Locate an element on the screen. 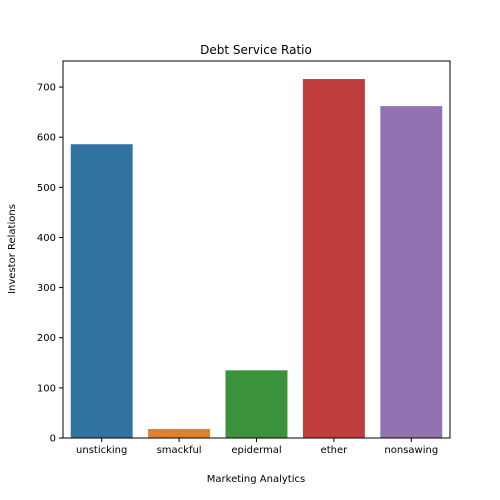 This screenshot has height=500, width=500. bar-nonsawing is located at coordinates (411, 272).